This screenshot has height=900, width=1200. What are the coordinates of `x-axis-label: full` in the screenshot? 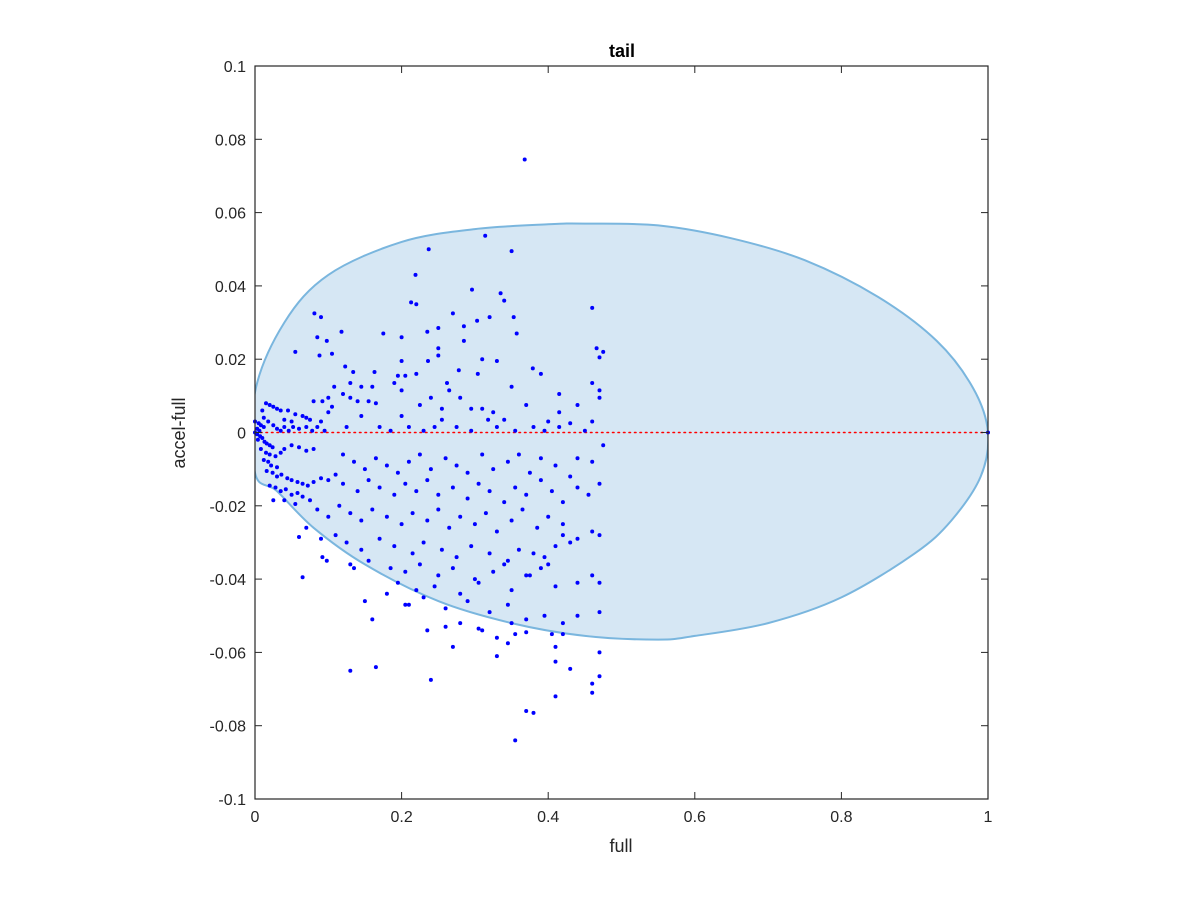 It's located at (620, 846).